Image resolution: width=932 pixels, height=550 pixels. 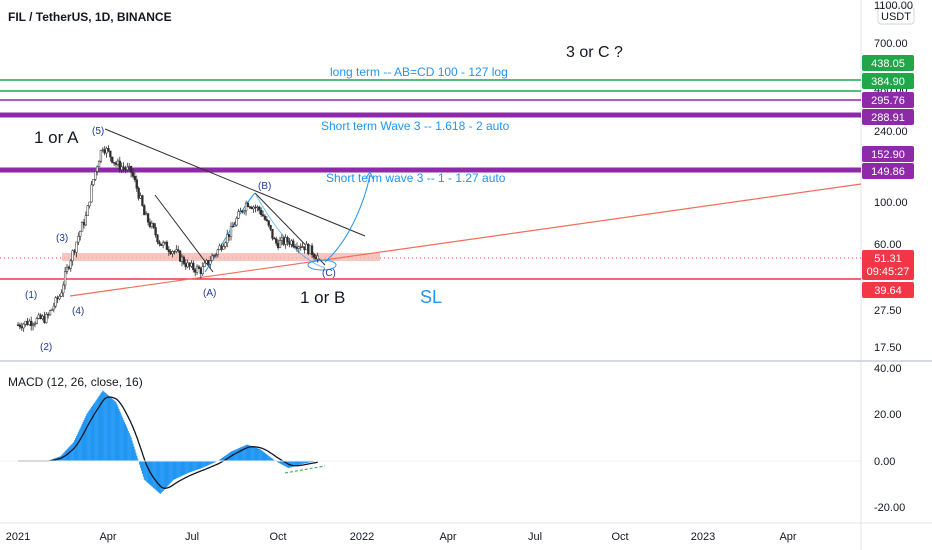 What do you see at coordinates (221, 257) in the screenshot?
I see `support-zone` at bounding box center [221, 257].